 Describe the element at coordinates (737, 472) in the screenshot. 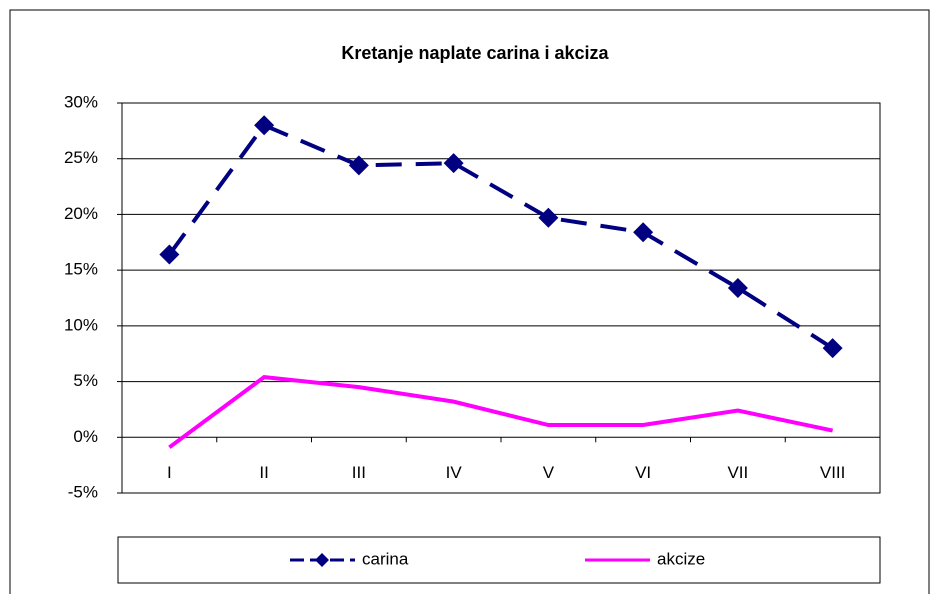

I see `x-tick-label: VII` at that location.